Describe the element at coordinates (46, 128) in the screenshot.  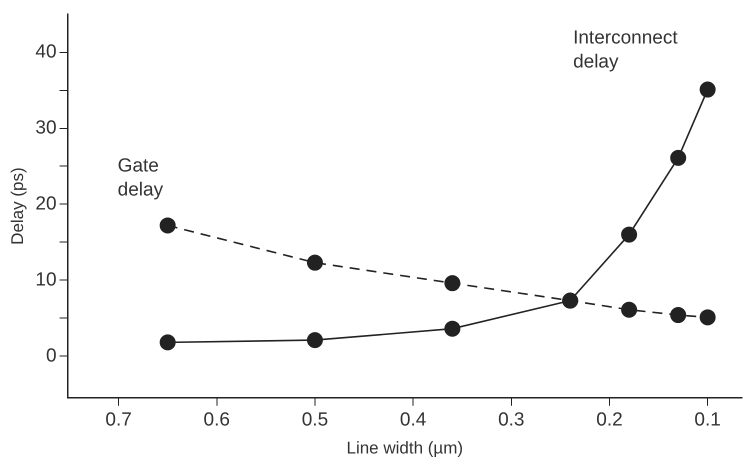
I see `y-tick-label: 30` at that location.